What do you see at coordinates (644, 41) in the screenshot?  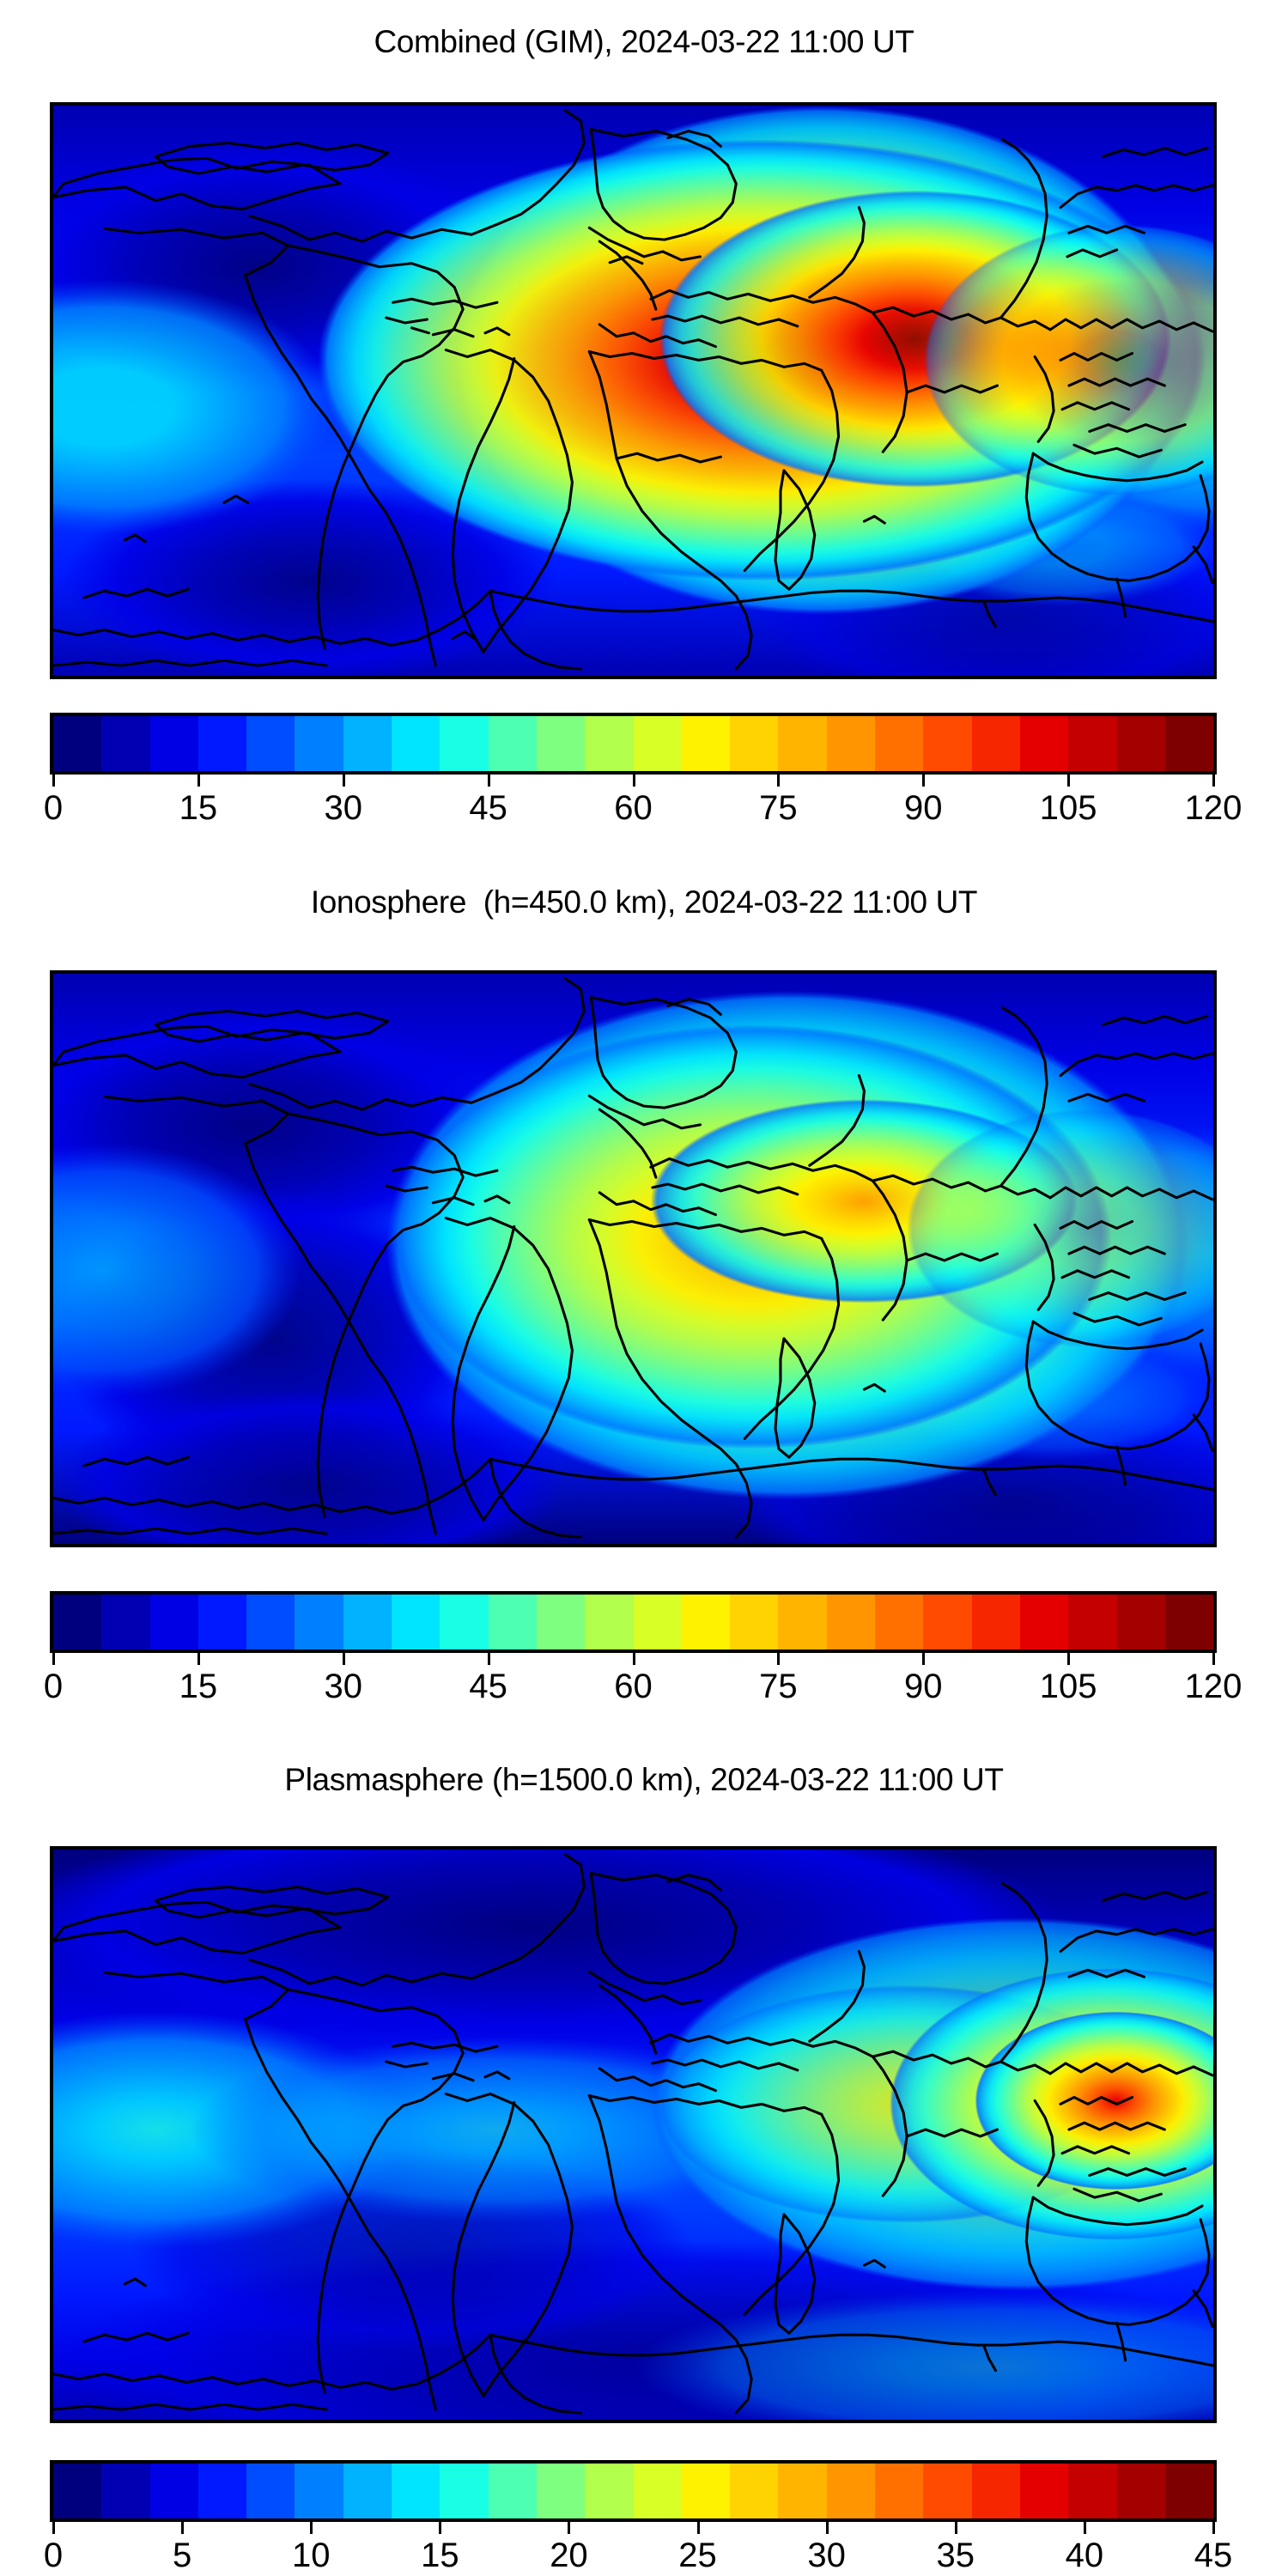 I see `panel-title-combined: Combined (GIM), 2024-03-22 11:00 UT` at bounding box center [644, 41].